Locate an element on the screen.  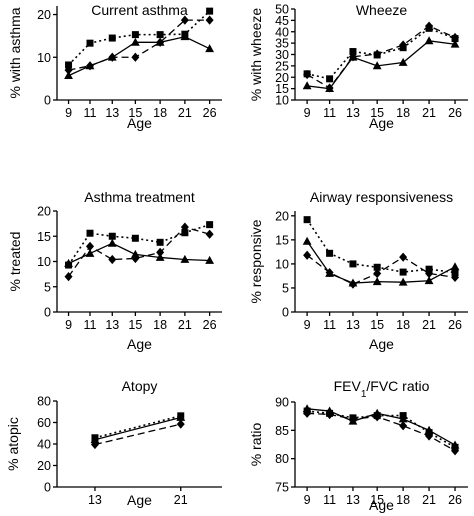
y-tick-label: 25 is located at coordinates (282, 66).